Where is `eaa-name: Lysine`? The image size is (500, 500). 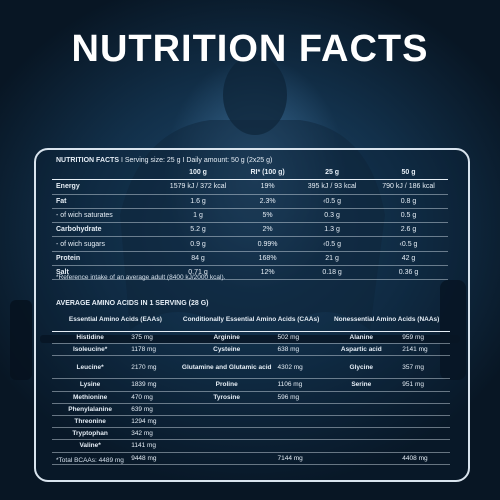
eaa-name: Lysine is located at coordinates (90, 385).